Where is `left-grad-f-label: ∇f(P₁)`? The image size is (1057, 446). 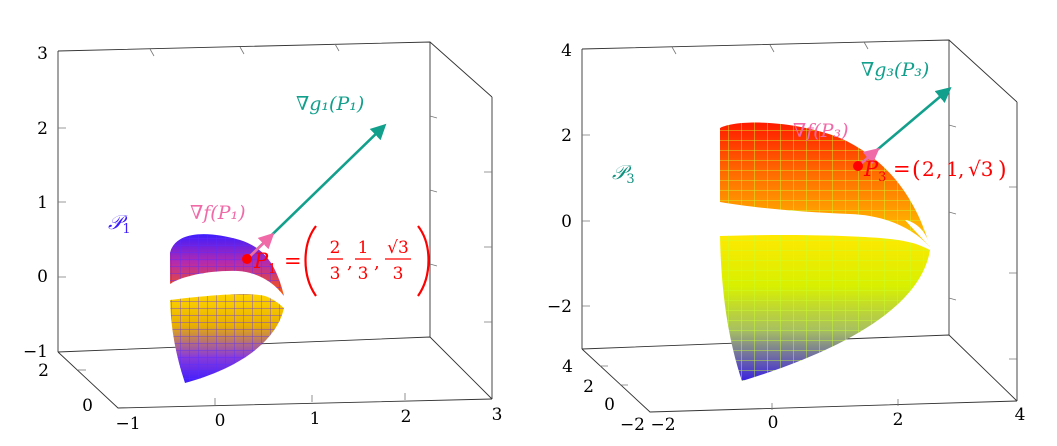 left-grad-f-label: ∇f(P₁) is located at coordinates (218, 213).